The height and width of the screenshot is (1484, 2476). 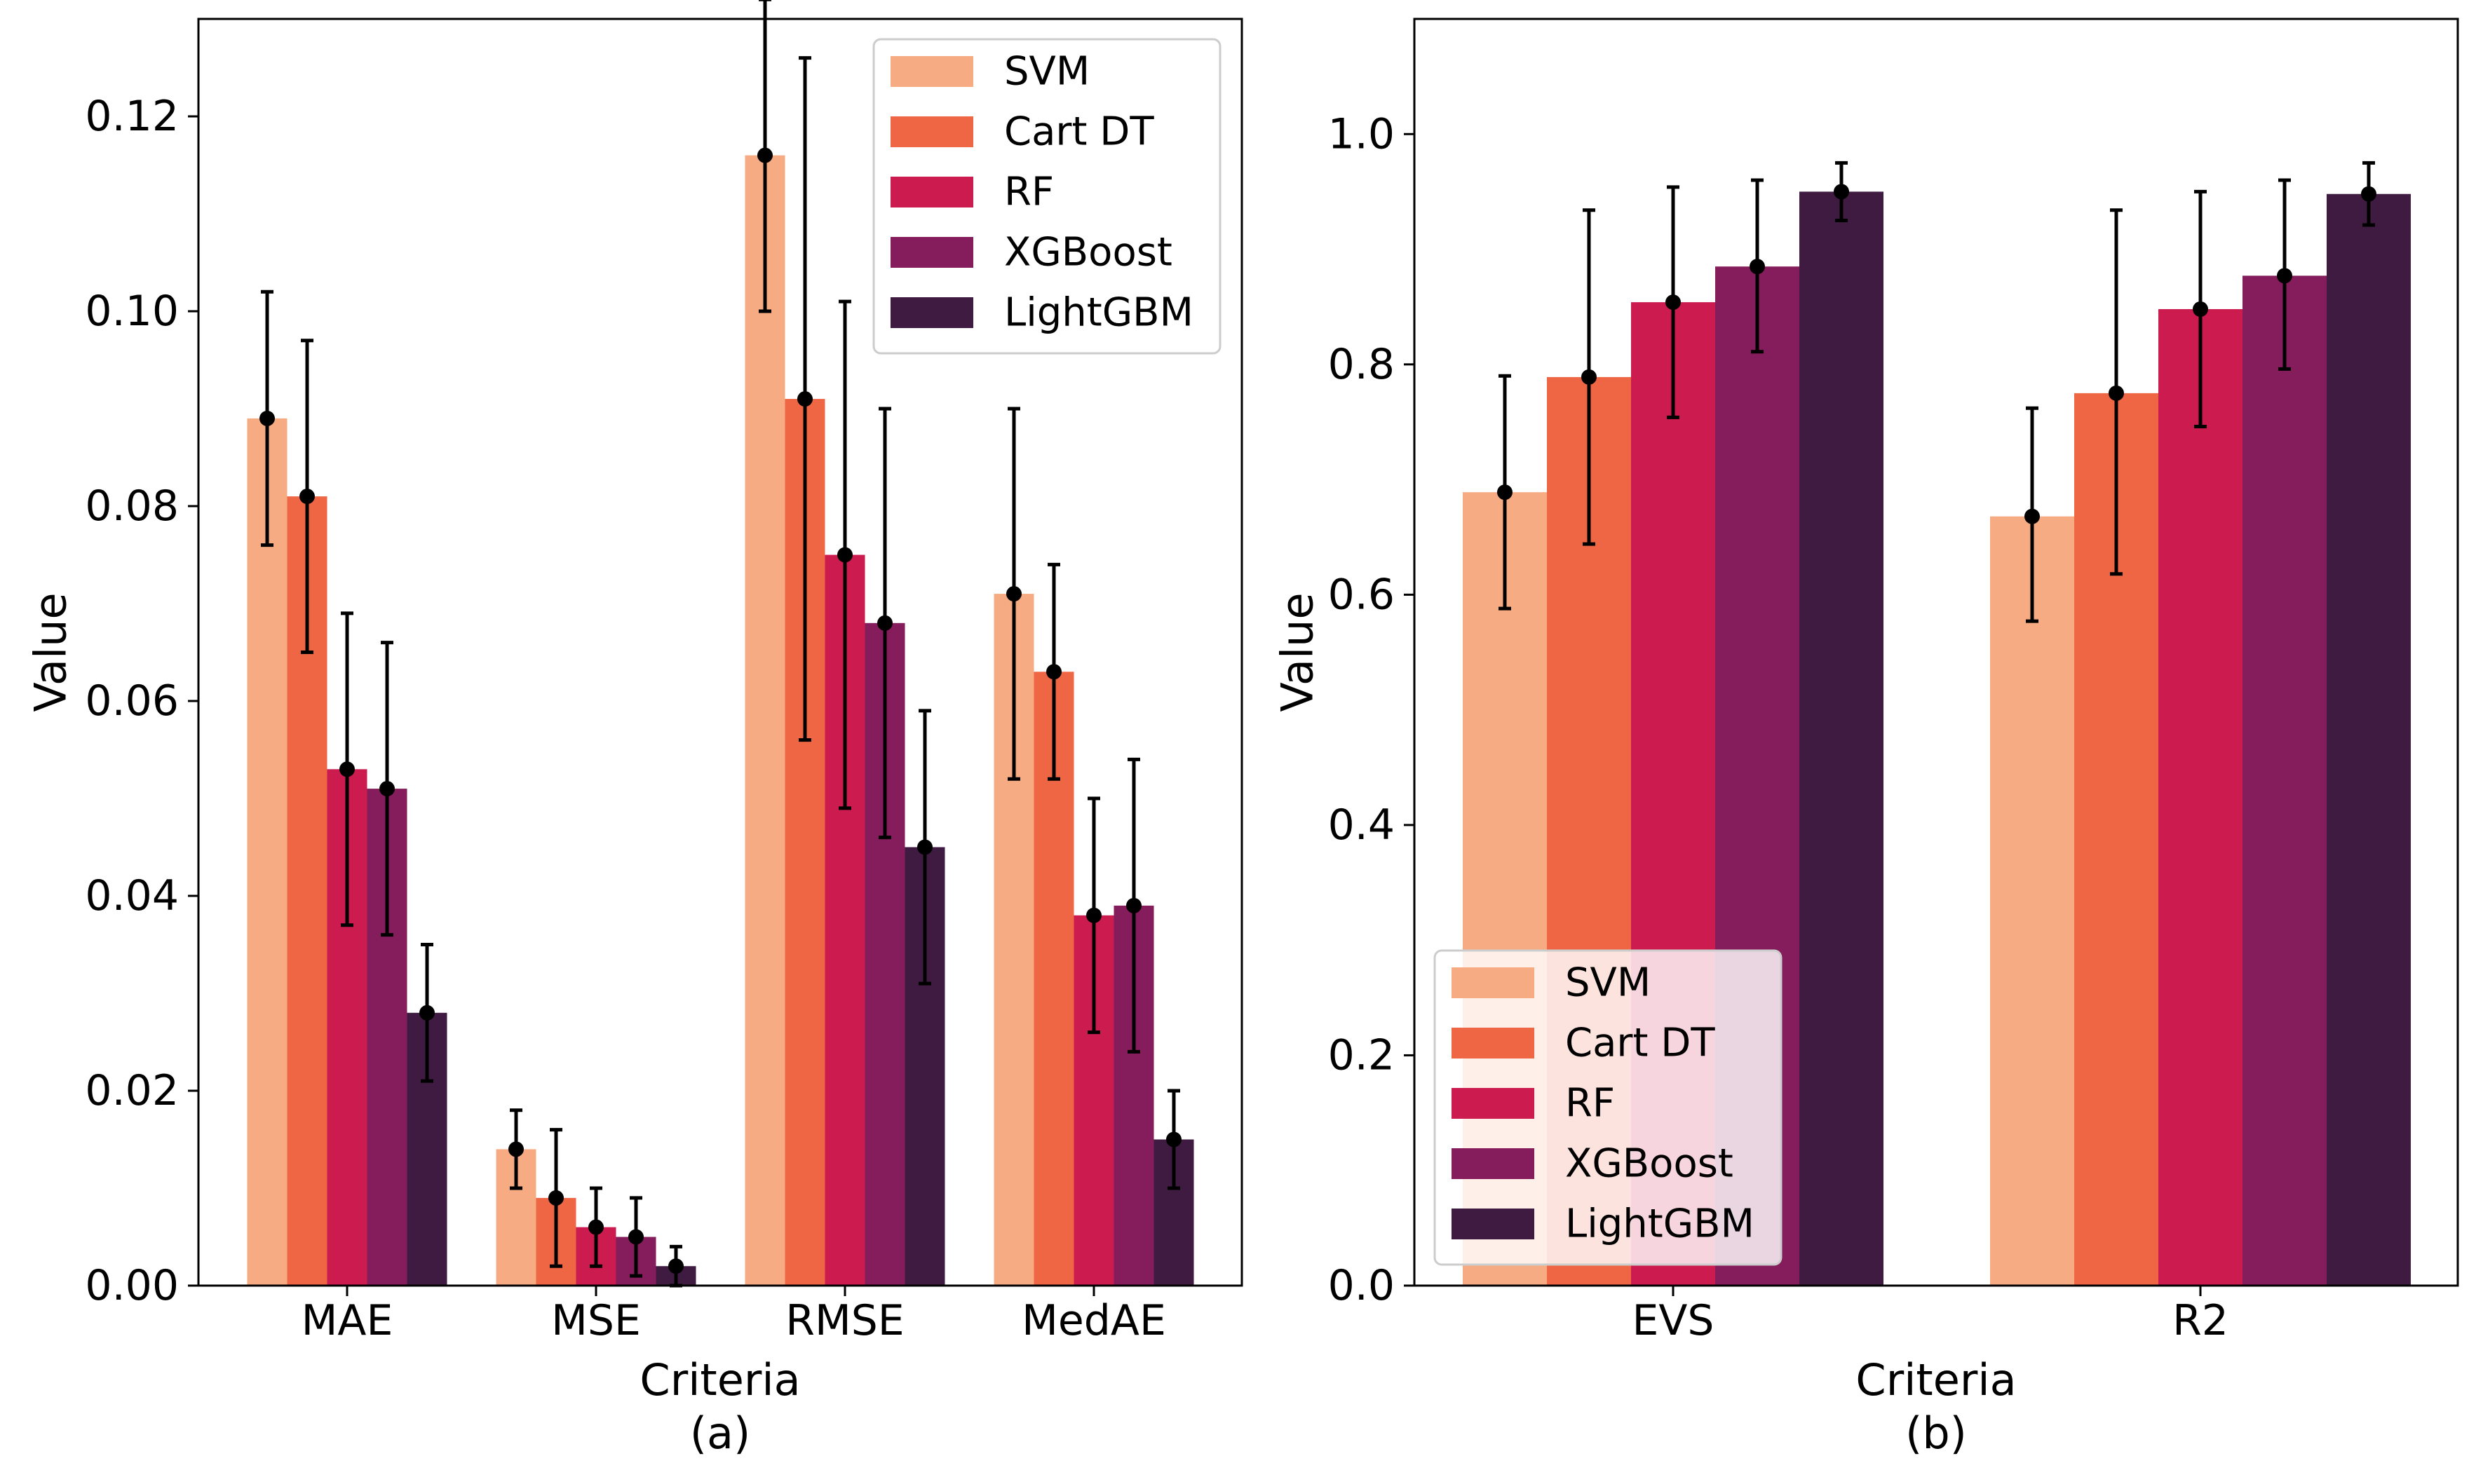 What do you see at coordinates (596, 1227) in the screenshot?
I see `point-mse-rf` at bounding box center [596, 1227].